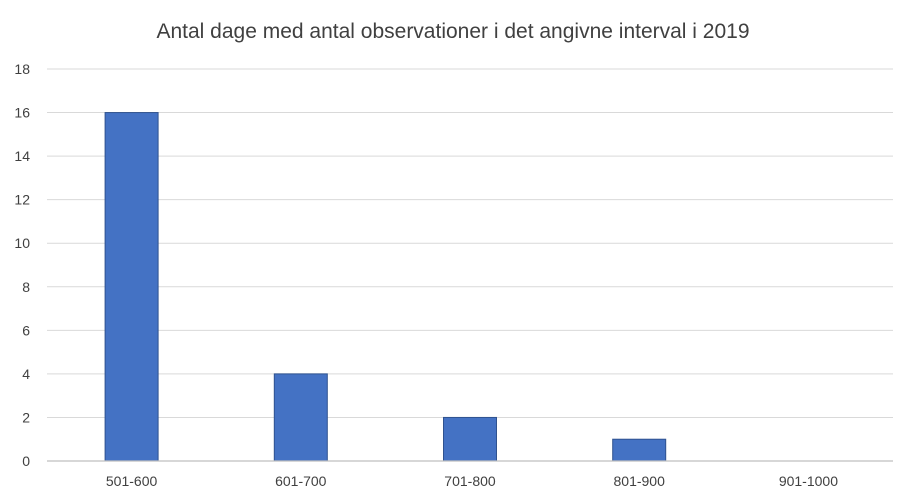 This screenshot has height=499, width=907. What do you see at coordinates (22, 243) in the screenshot?
I see `y-tick-label: 10` at bounding box center [22, 243].